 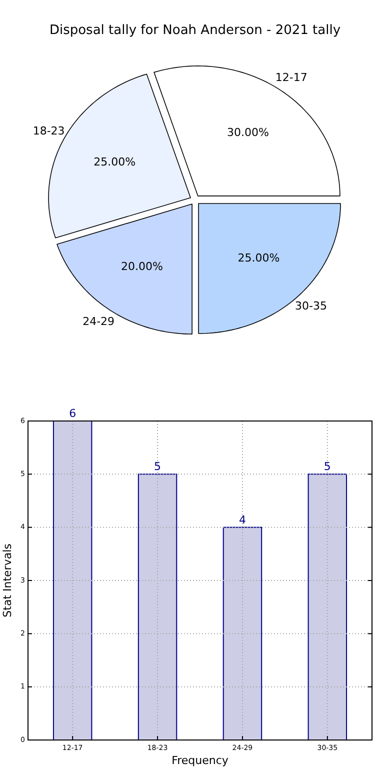 What do you see at coordinates (311, 306) in the screenshot?
I see `slice-label: 30-35` at bounding box center [311, 306].